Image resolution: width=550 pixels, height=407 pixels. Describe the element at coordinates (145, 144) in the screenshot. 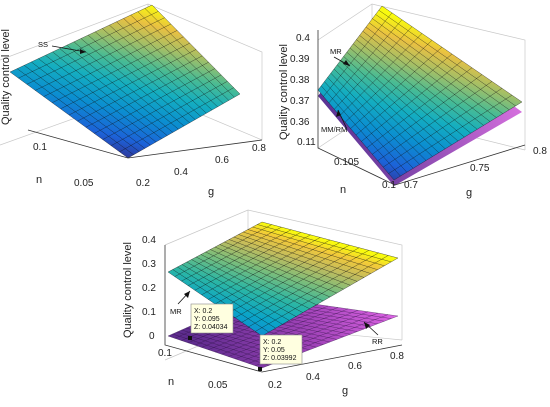

I see `subplot-1-axes` at that location.